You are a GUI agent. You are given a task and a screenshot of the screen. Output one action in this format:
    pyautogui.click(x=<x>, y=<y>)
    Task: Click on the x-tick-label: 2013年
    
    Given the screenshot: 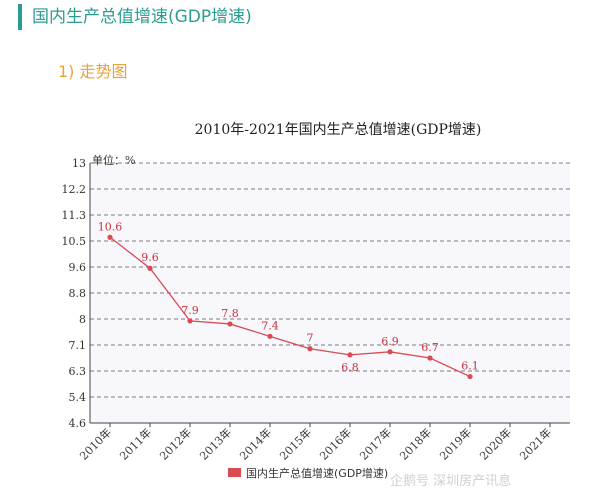 What is the action you would take?
    pyautogui.click(x=215, y=443)
    